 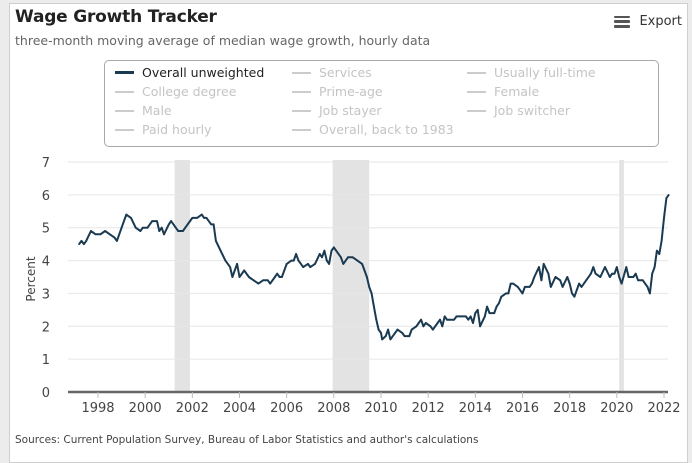 What do you see at coordinates (428, 408) in the screenshot?
I see `x-tick-label: 2012` at bounding box center [428, 408].